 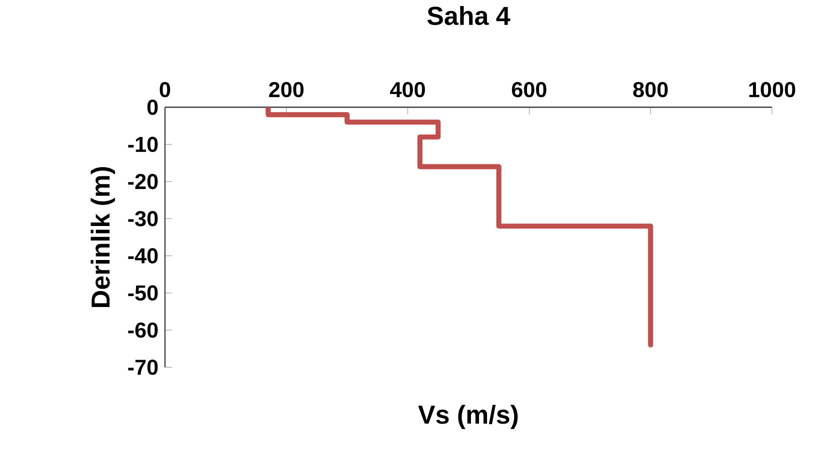 I want to click on x-tick-label: 800, so click(x=650, y=90).